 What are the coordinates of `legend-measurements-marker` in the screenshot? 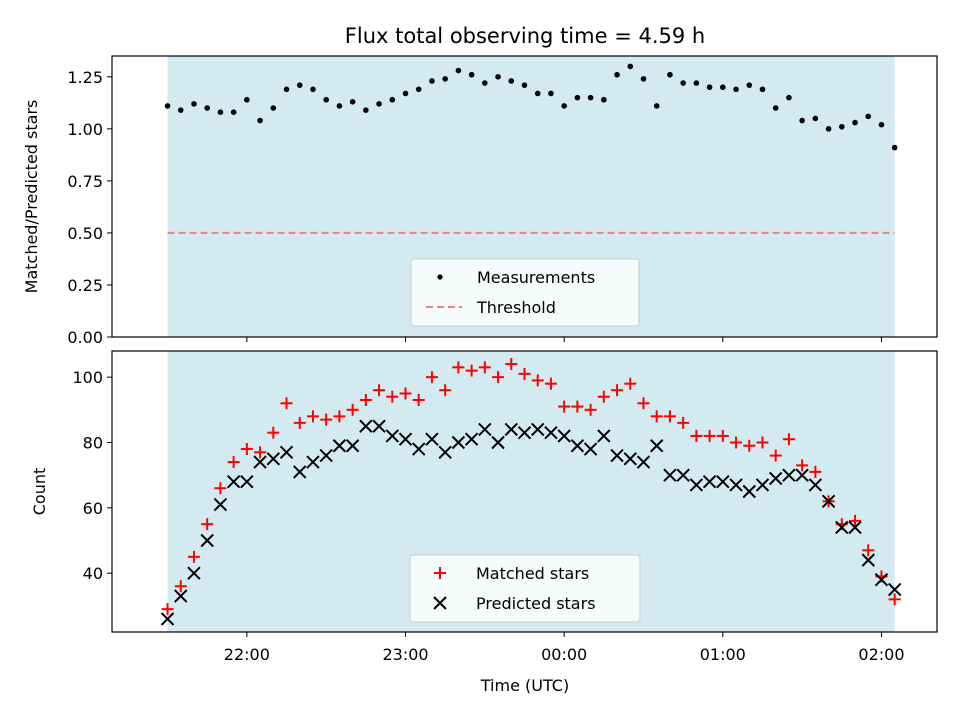 It's located at (440, 277).